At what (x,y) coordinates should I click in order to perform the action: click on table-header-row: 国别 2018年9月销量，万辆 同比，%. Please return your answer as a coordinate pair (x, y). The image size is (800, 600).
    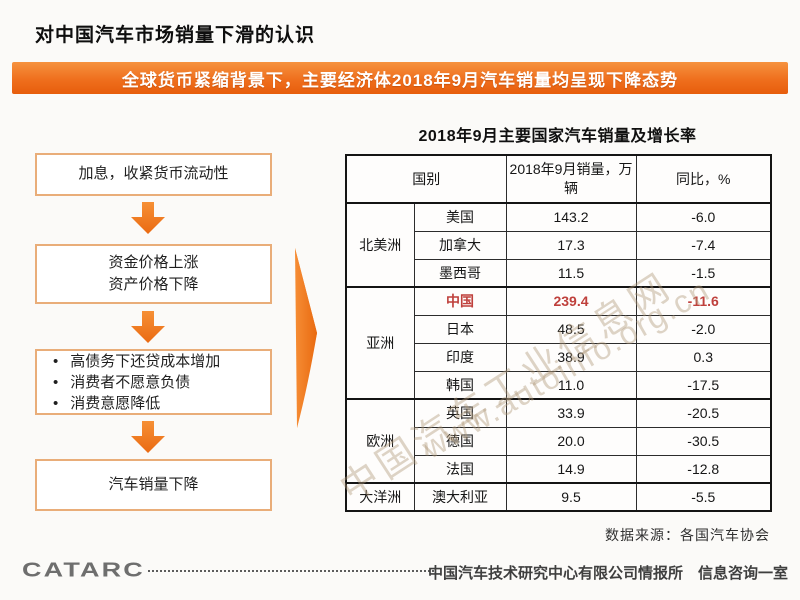
    Looking at the image, I should click on (558, 179).